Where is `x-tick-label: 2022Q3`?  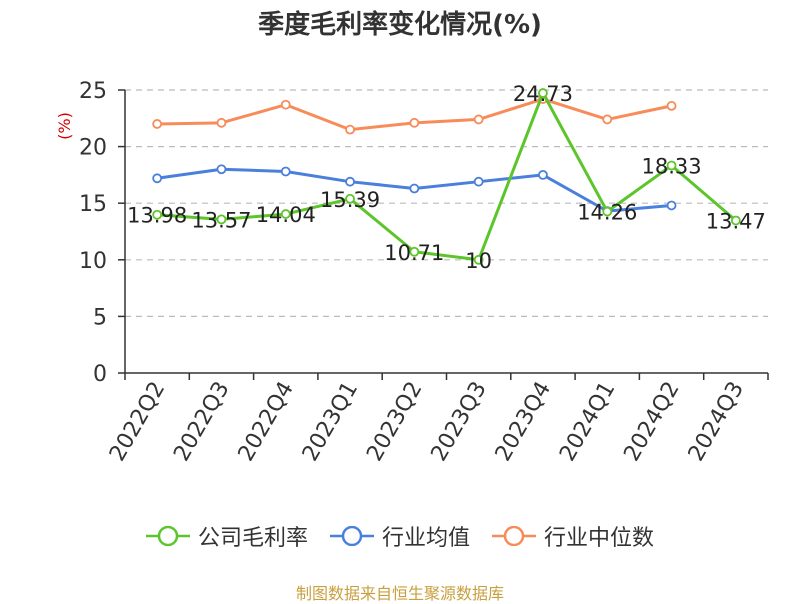
x-tick-label: 2022Q3 is located at coordinates (201, 422).